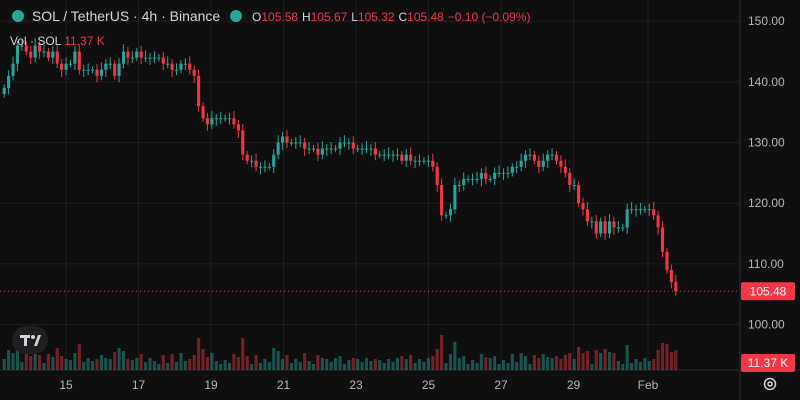 This screenshot has height=400, width=800. Describe the element at coordinates (211, 385) in the screenshot. I see `x-tick-label: 19` at that location.